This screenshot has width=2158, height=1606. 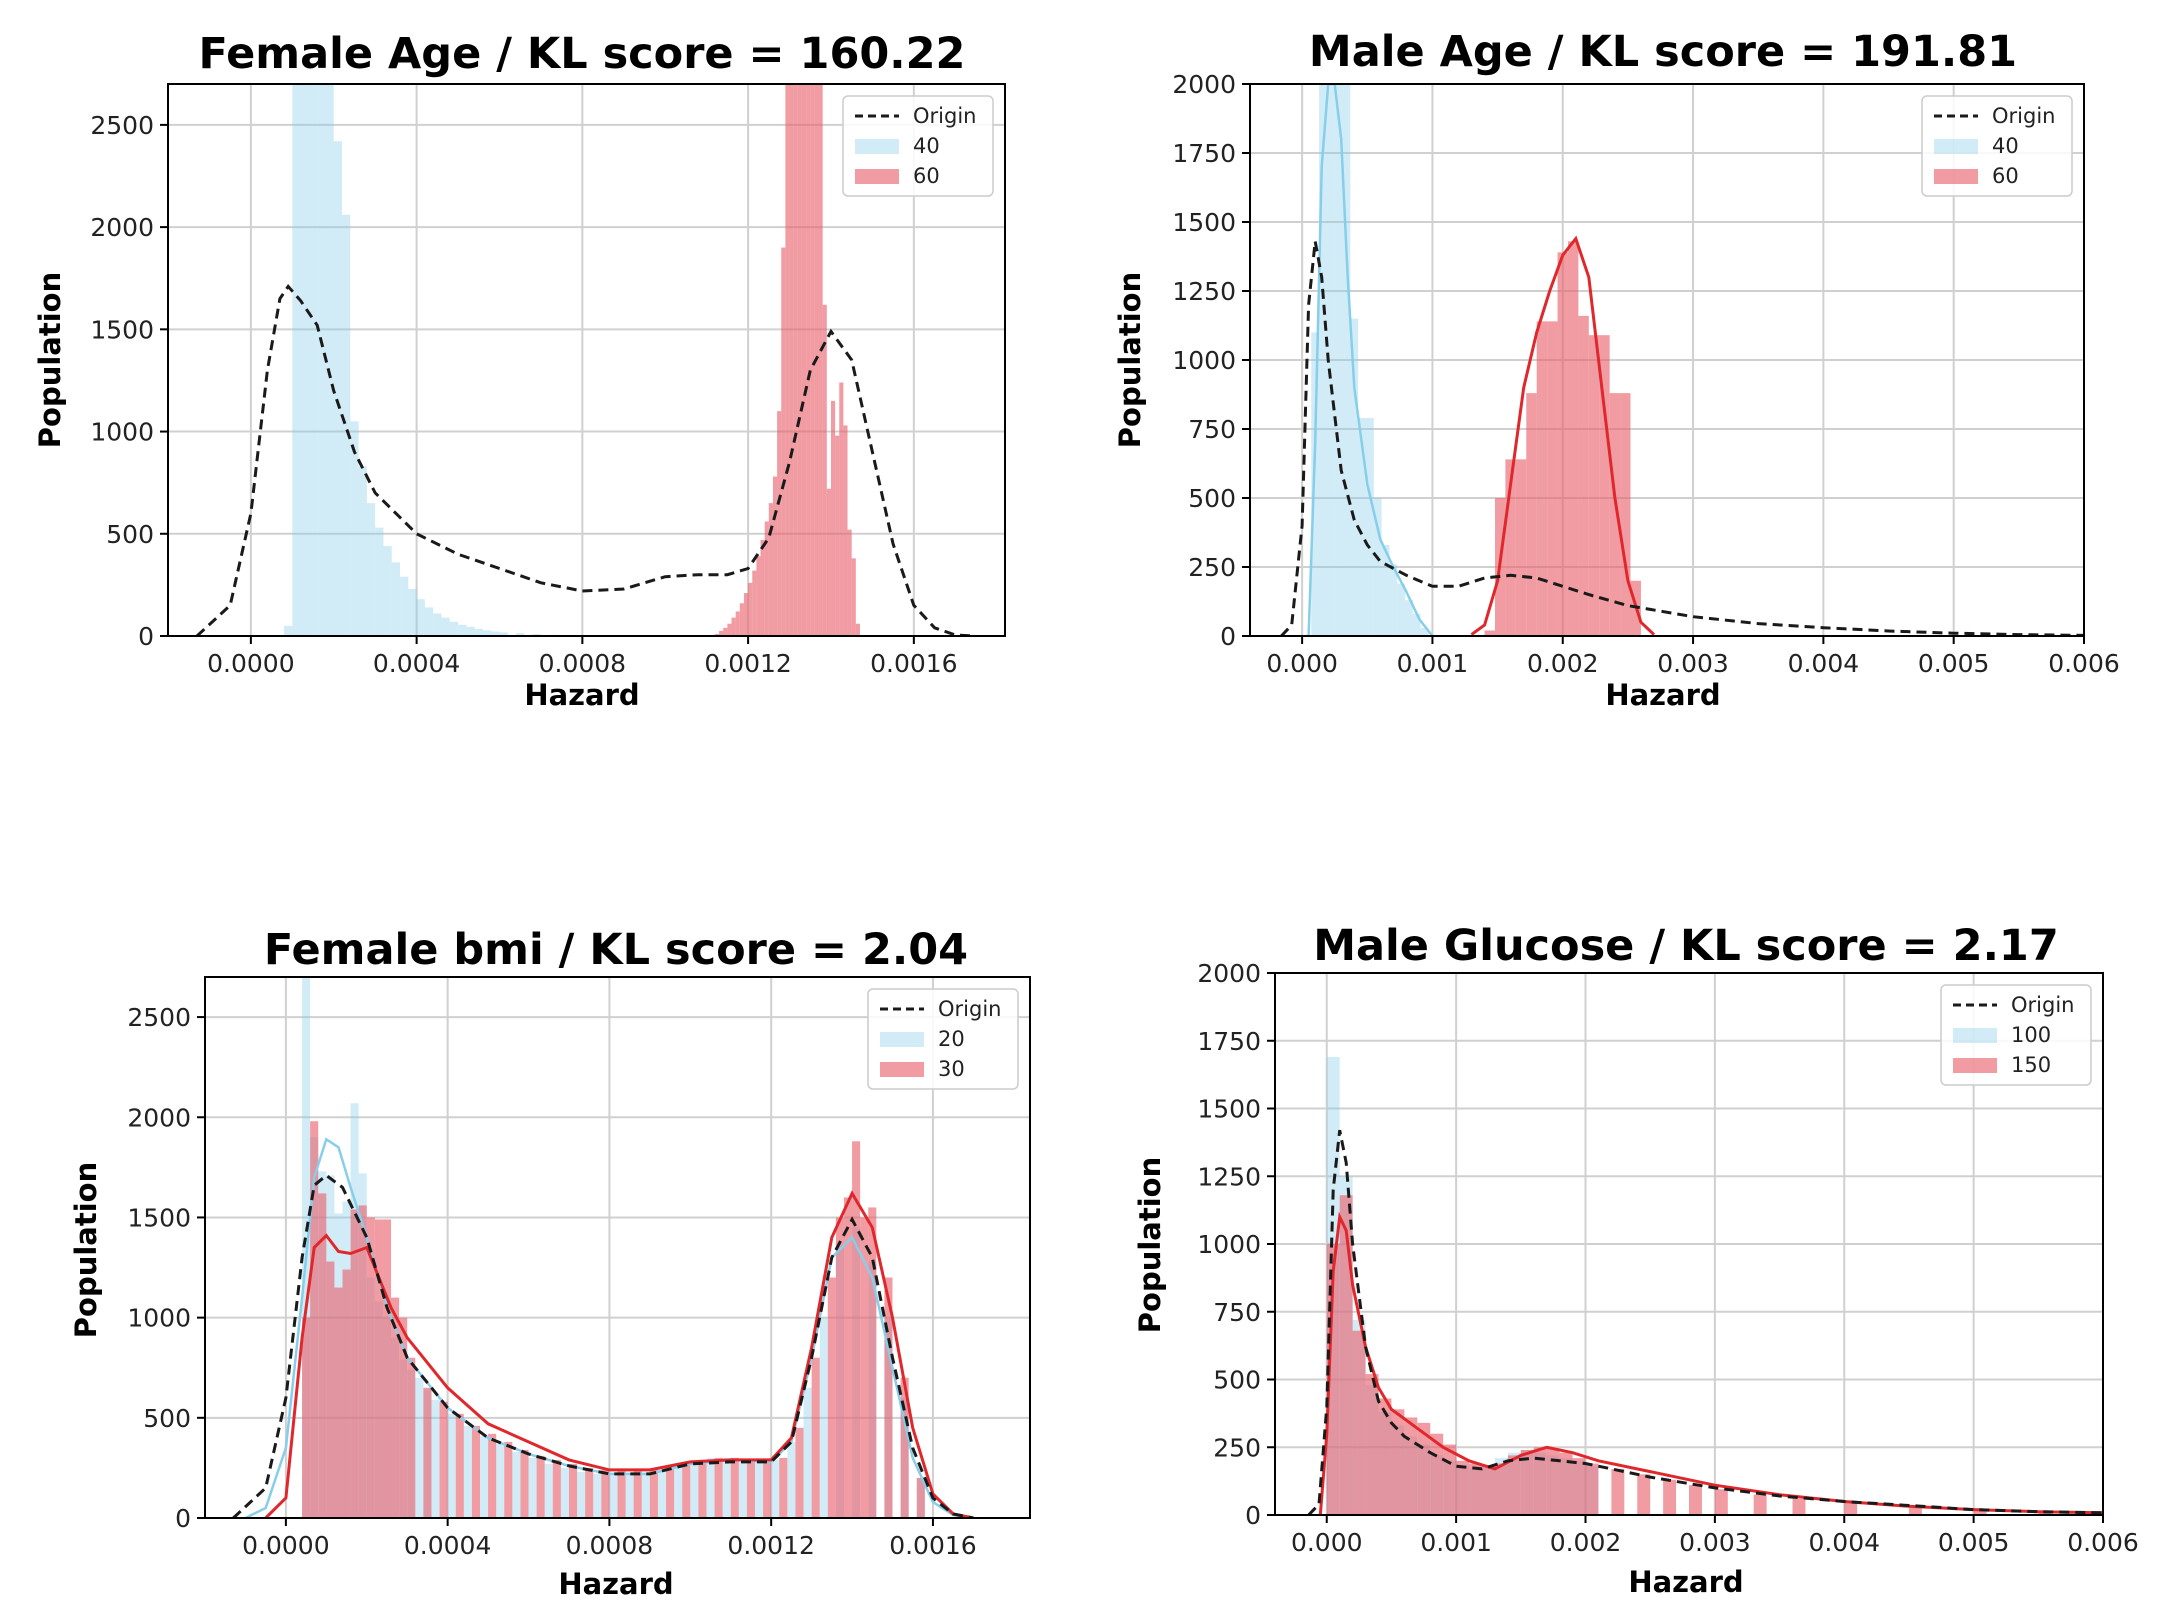 I want to click on origin-kde-line, so click(x=603, y=1345).